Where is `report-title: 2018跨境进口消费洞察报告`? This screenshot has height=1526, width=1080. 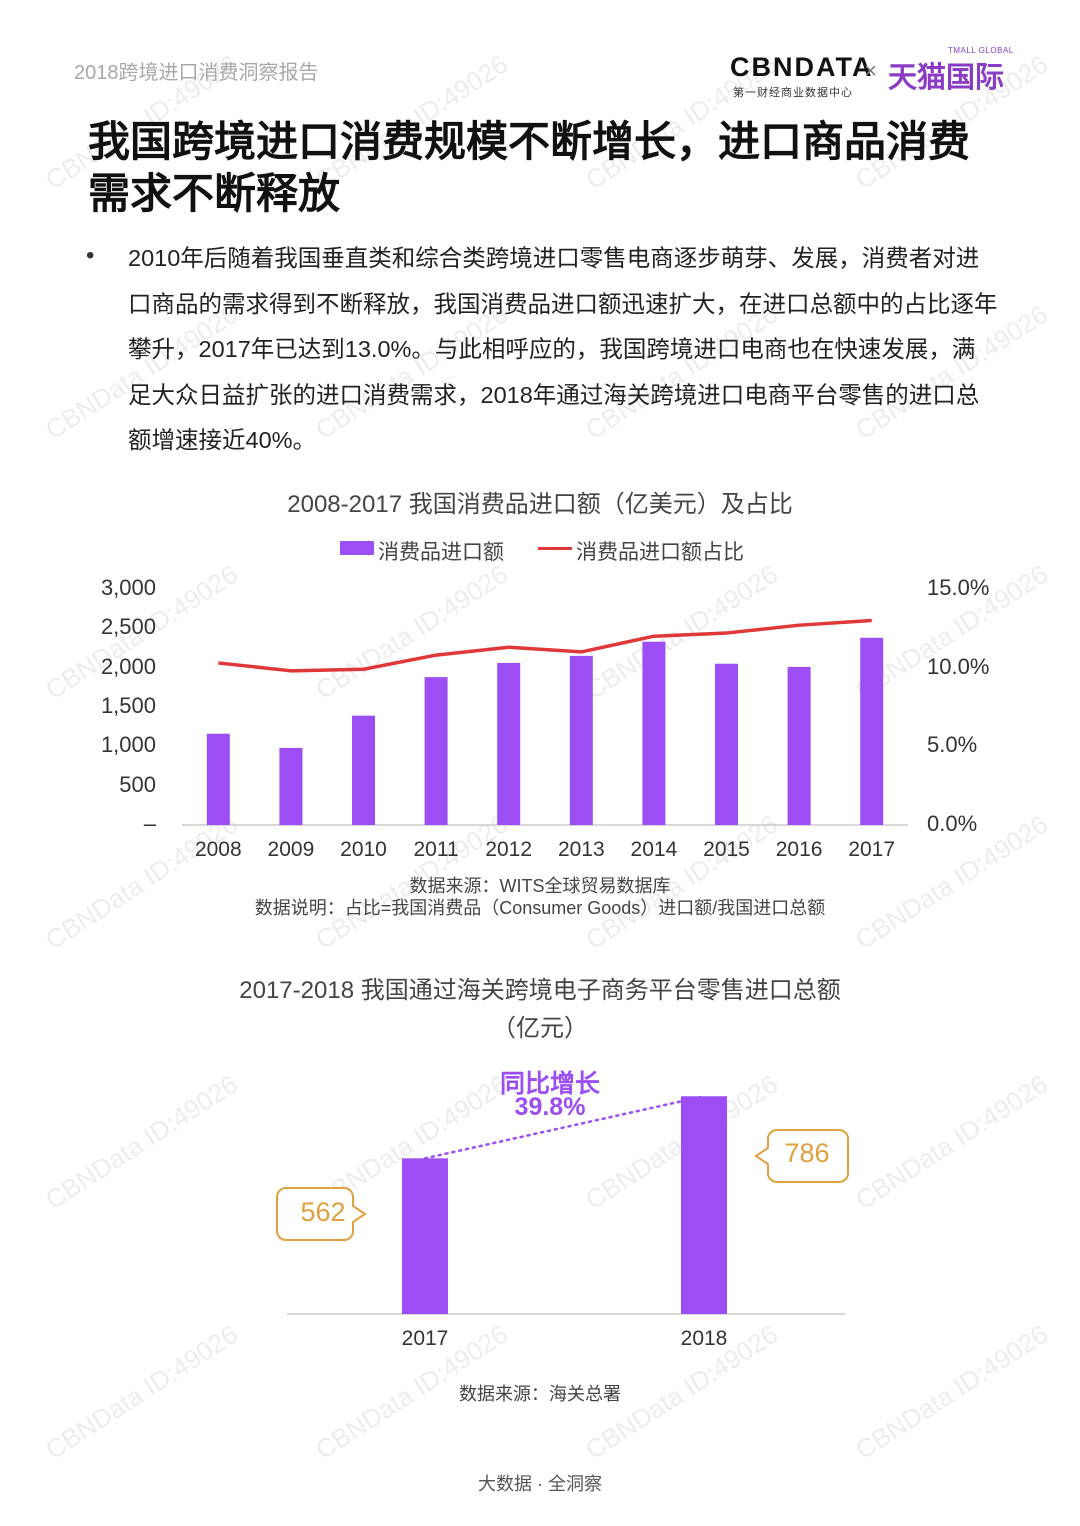
report-title: 2018跨境进口消费洞察报告 is located at coordinates (196, 73).